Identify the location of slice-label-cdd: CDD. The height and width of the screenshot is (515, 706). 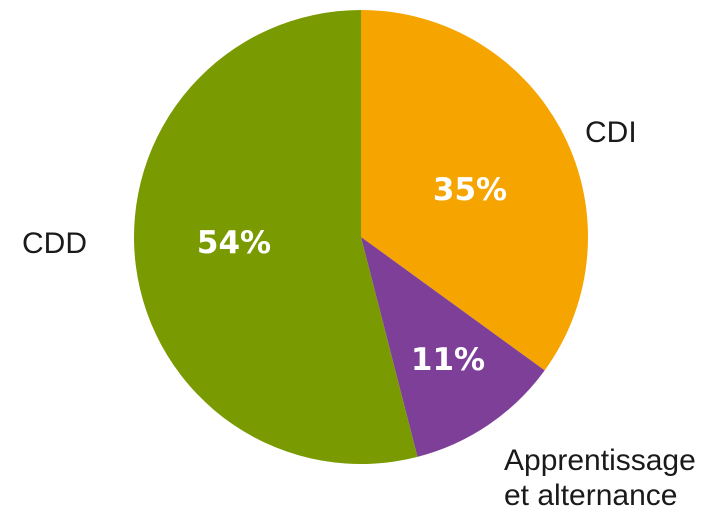
(54, 243).